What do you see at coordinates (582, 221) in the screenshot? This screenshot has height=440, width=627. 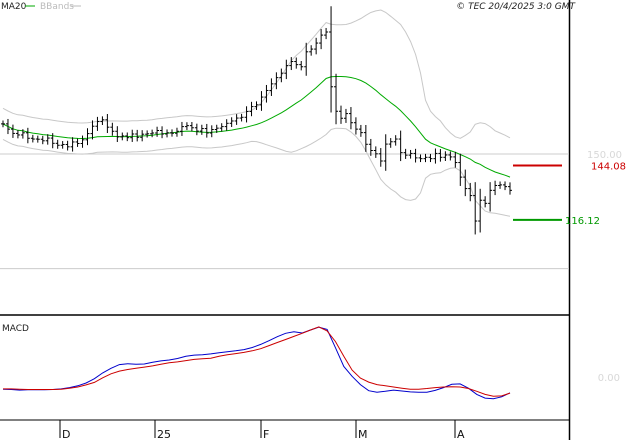 I see `support-label: 116.12` at bounding box center [582, 221].